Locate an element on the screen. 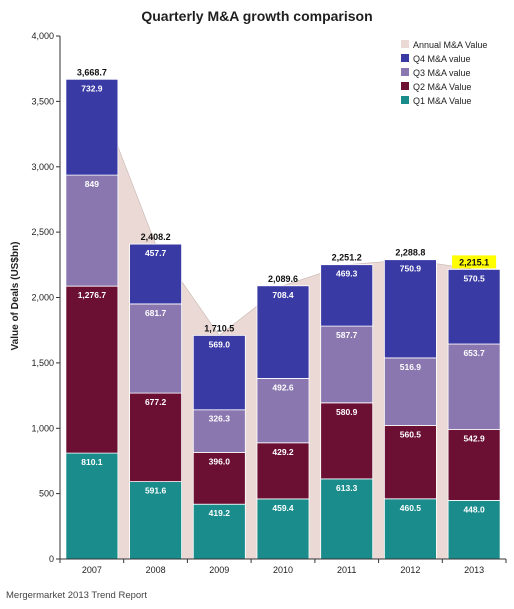 This screenshot has height=609, width=514. segment-label-2010-q4: 708.4 is located at coordinates (283, 295).